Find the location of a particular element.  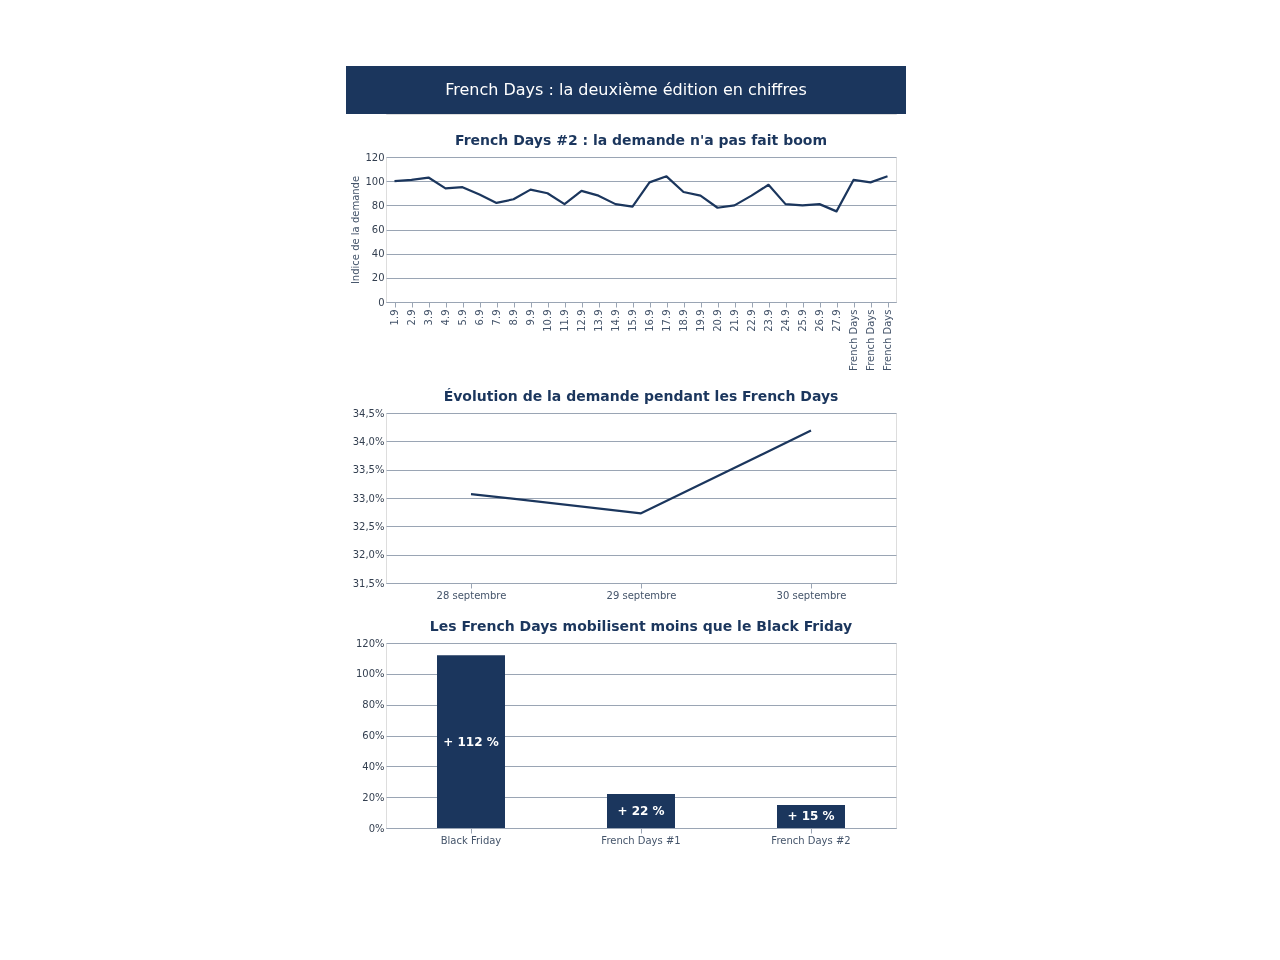

x-tick-label: 19.9 is located at coordinates (700, 320).